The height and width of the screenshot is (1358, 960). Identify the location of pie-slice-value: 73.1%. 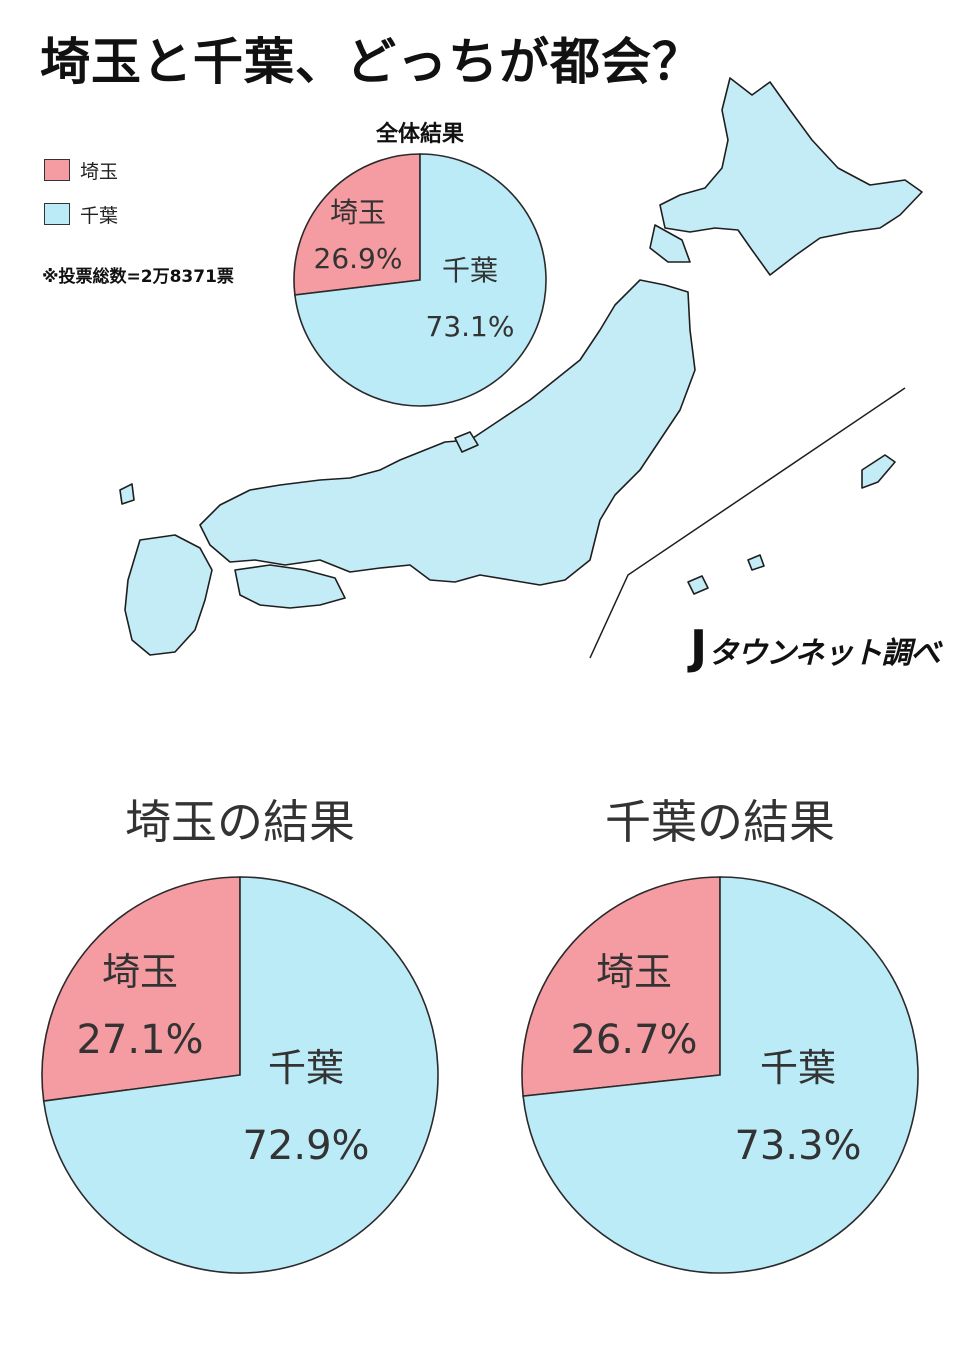
(470, 326).